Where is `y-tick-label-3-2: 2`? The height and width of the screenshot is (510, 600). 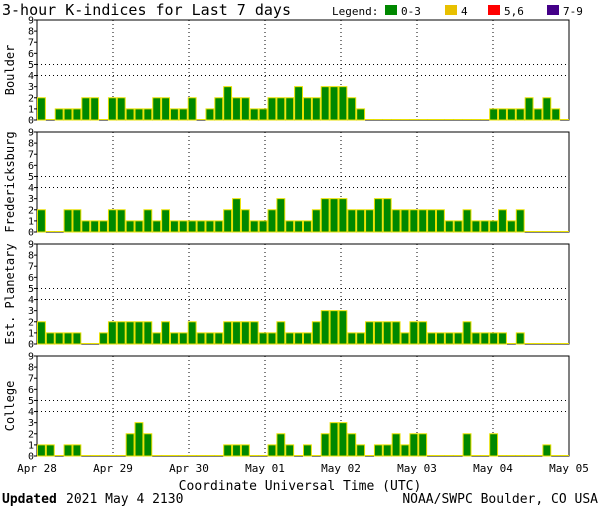 y-tick-label-3-2: 2 is located at coordinates (31, 434).